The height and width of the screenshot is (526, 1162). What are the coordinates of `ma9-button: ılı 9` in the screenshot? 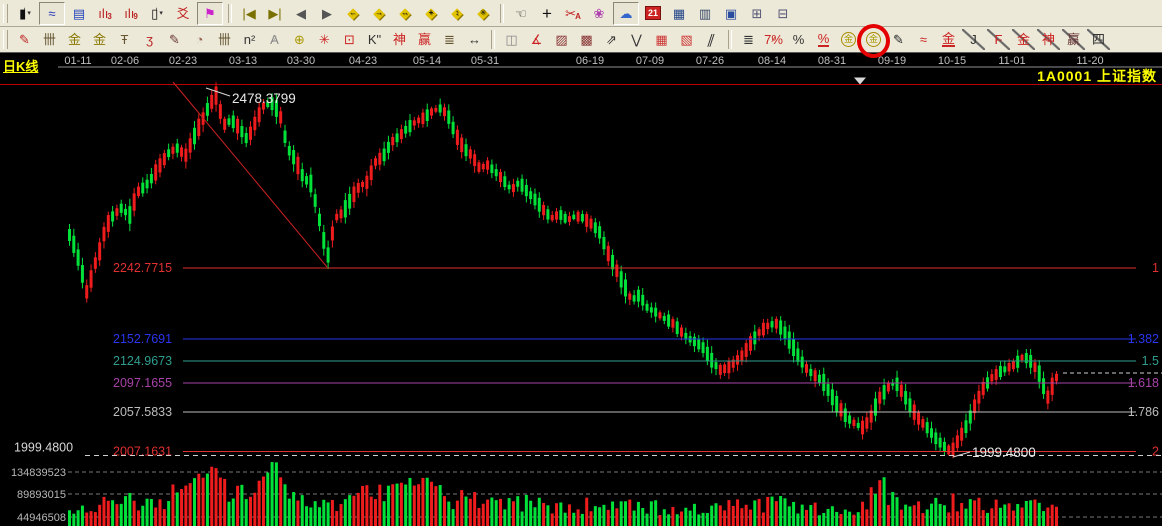 It's located at (131, 13).